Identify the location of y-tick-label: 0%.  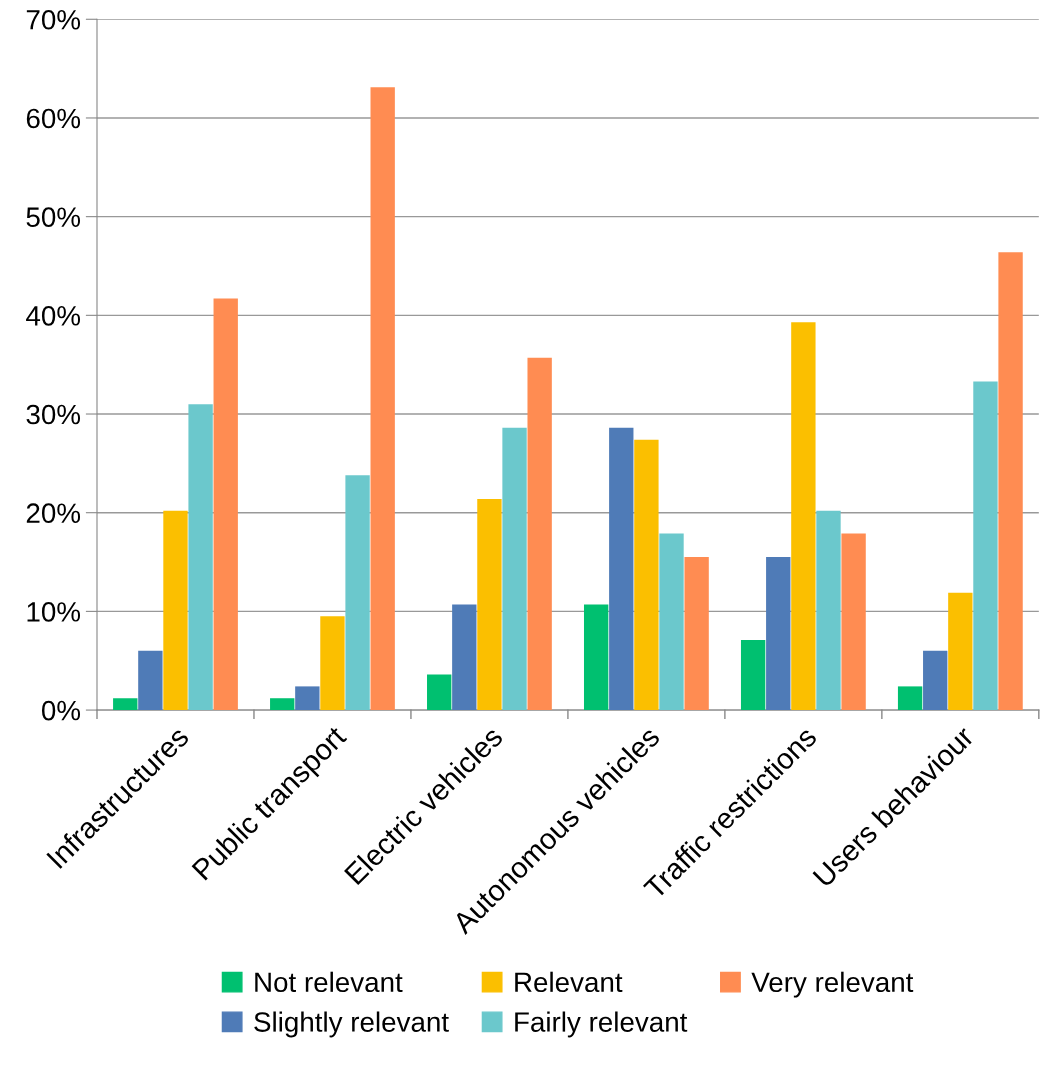
(61, 710).